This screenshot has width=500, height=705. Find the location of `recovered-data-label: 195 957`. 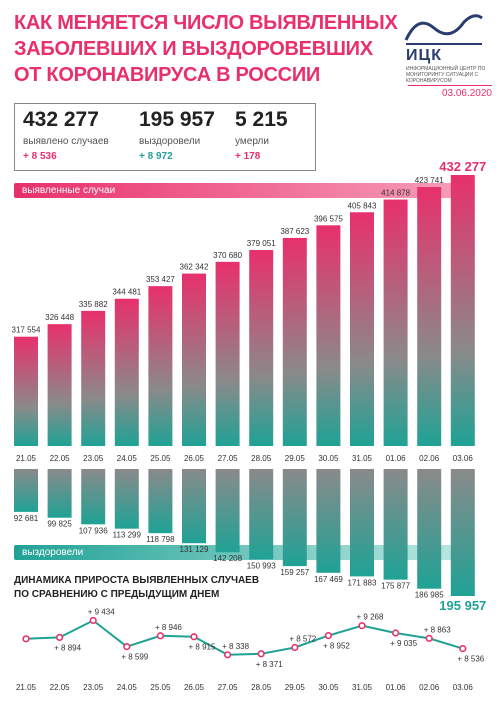

recovered-data-label: 195 957 is located at coordinates (462, 605).